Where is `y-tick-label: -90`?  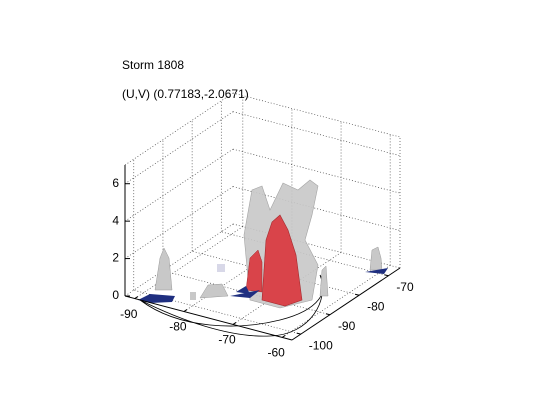
y-tick-label: -90 is located at coordinates (347, 326).